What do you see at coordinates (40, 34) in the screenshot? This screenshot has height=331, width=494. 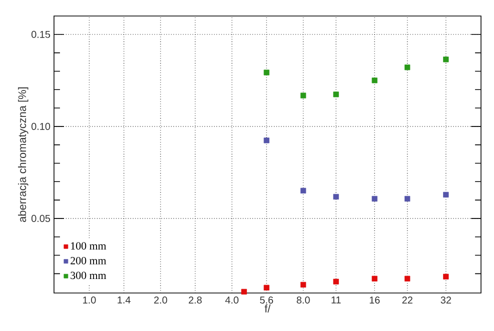 I see `y-tick-label: 0.15` at bounding box center [40, 34].